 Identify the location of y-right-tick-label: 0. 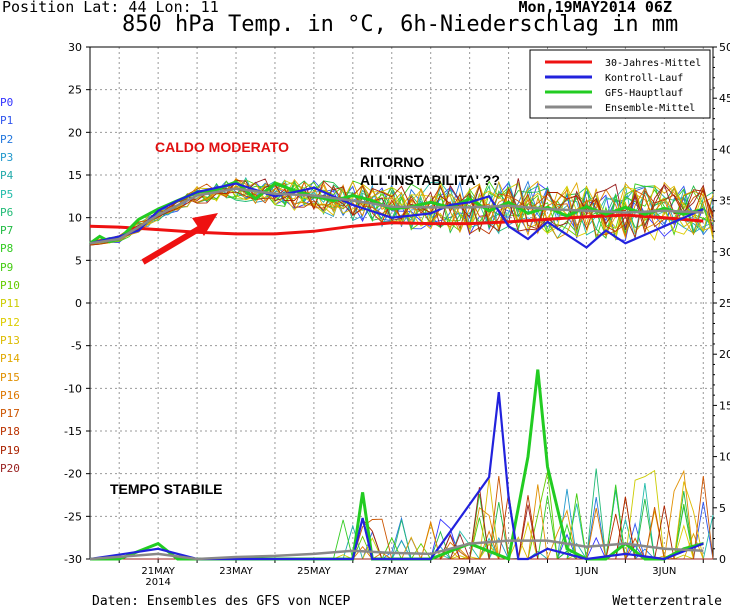
(722, 559).